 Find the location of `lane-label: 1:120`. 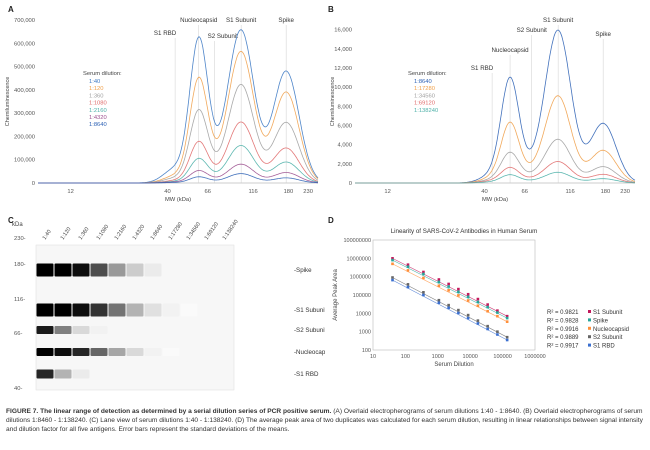

lane-label: 1:120 is located at coordinates (66, 233).